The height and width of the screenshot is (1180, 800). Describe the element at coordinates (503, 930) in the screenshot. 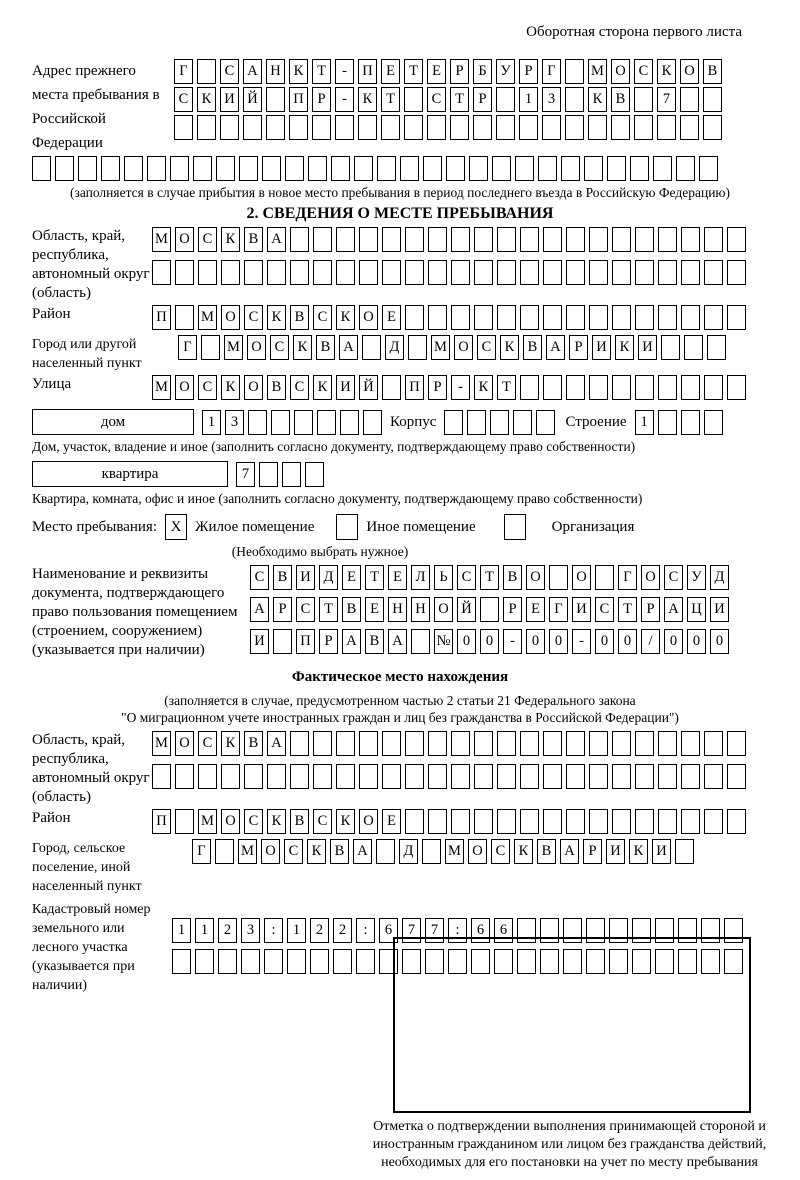

I see `char-cell: 6` at that location.